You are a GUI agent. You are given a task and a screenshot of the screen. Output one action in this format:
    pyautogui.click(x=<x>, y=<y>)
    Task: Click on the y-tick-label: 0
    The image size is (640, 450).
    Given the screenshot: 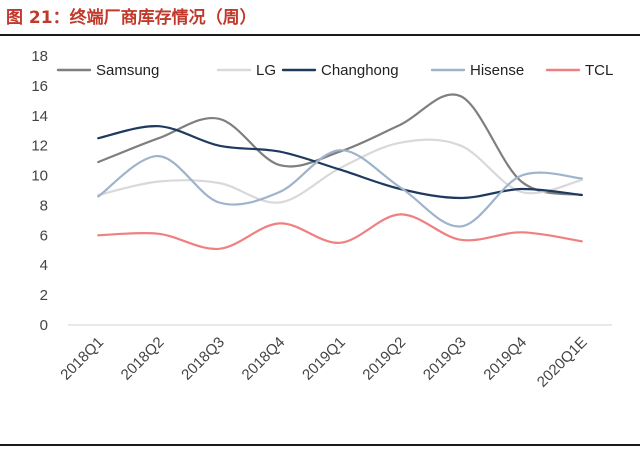 What is the action you would take?
    pyautogui.click(x=44, y=325)
    